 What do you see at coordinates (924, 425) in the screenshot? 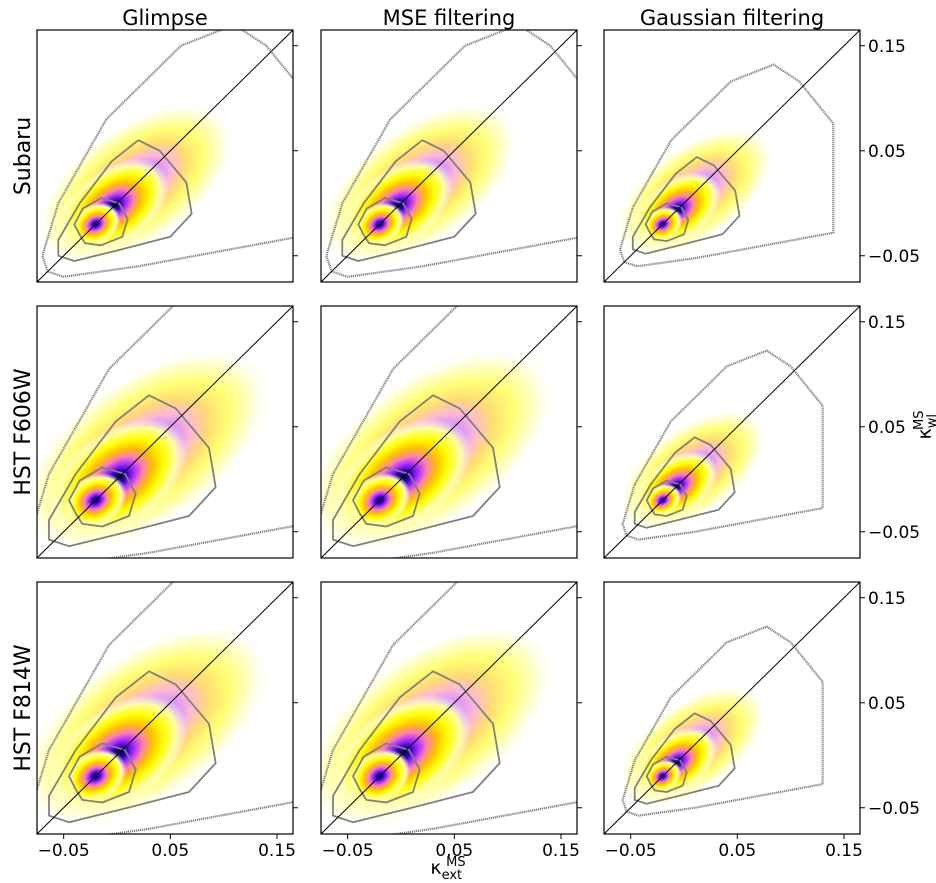
I see `y-axis-label: κwlMS` at bounding box center [924, 425].